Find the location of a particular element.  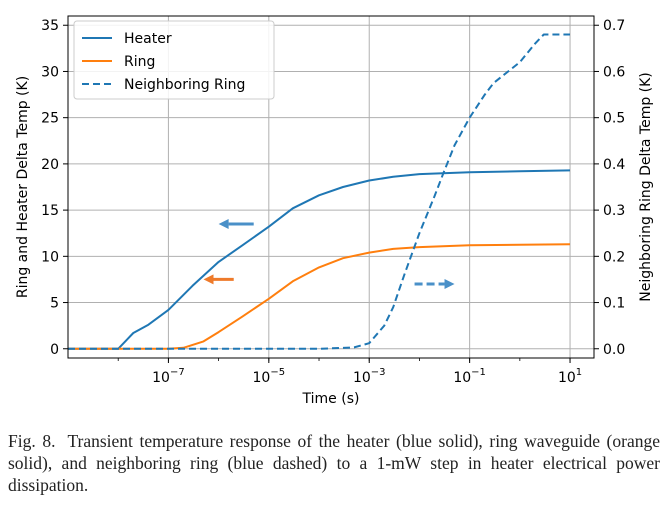

x-tick-label: 10⁻¹ is located at coordinates (469, 376).